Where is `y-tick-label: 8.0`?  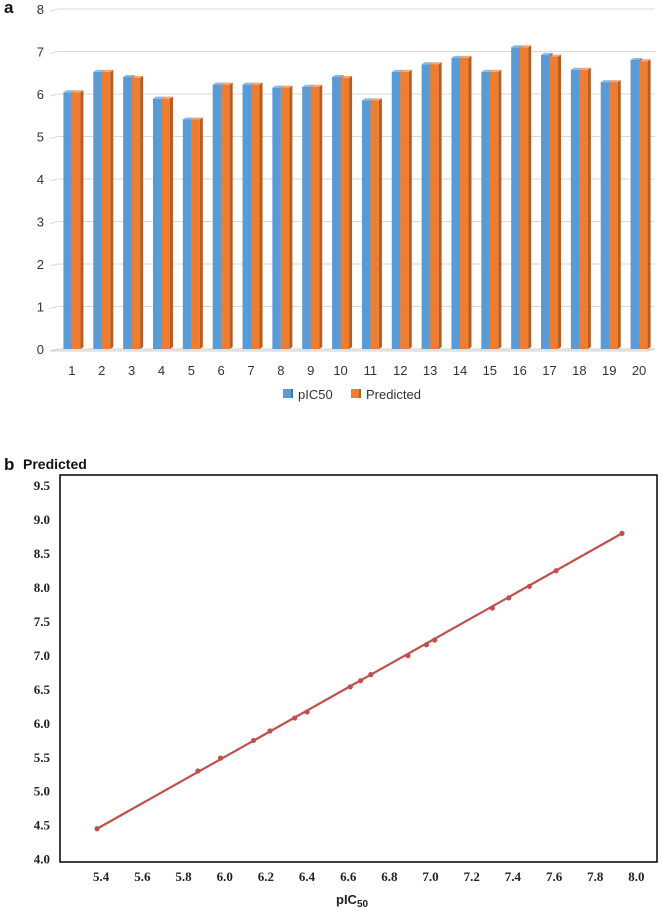 y-tick-label: 8.0 is located at coordinates (42, 587).